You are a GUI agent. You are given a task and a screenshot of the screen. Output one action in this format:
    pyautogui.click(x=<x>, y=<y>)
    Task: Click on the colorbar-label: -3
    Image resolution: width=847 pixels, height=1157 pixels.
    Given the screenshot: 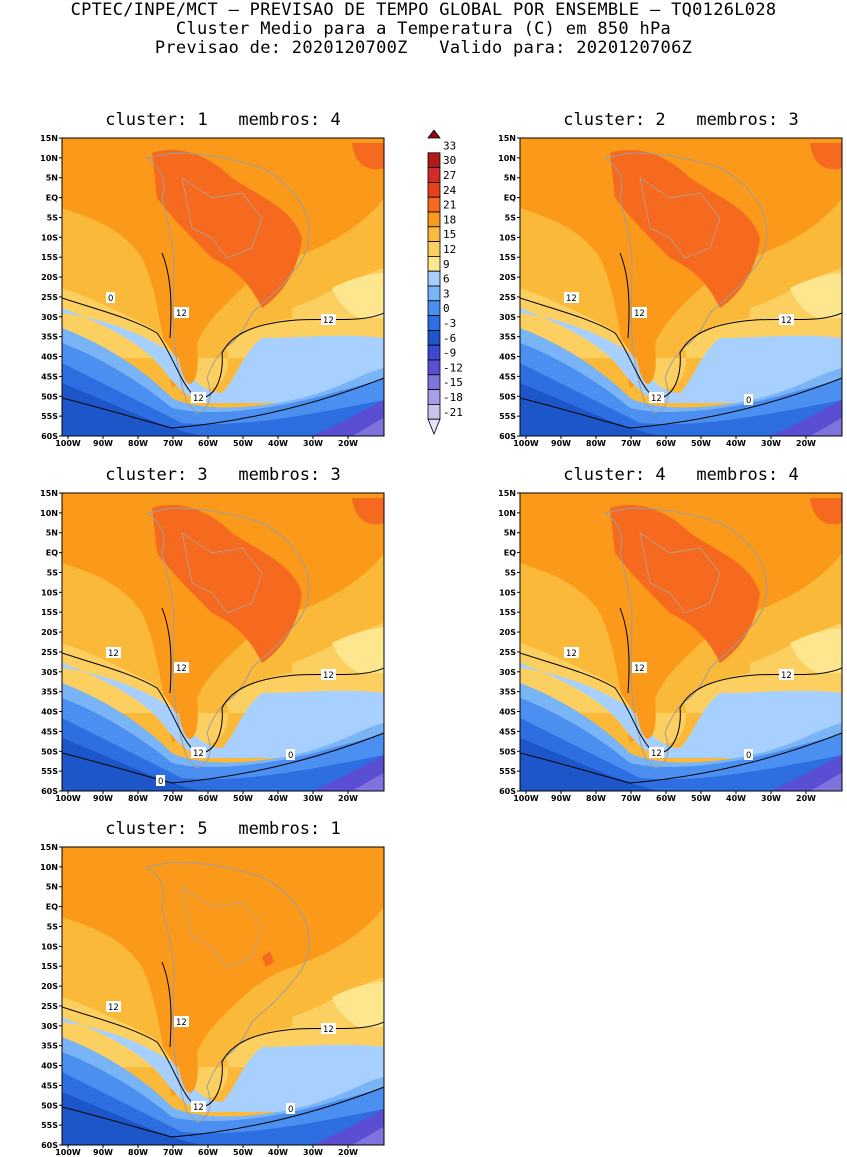 What is the action you would take?
    pyautogui.click(x=449, y=323)
    